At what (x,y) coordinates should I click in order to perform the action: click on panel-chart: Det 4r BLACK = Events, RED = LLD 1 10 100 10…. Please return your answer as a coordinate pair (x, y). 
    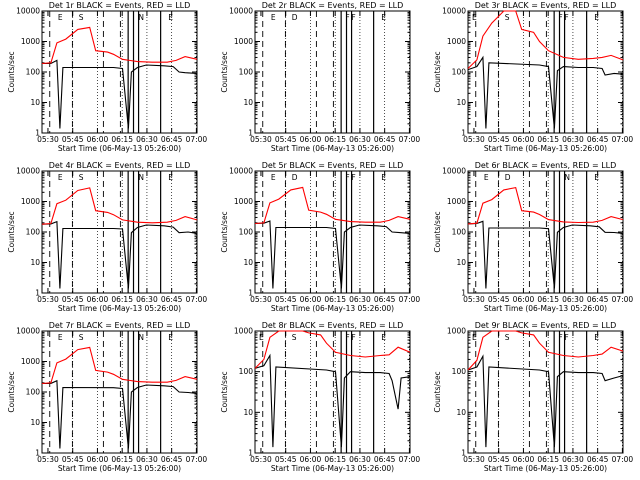
    Looking at the image, I should click on (107, 237).